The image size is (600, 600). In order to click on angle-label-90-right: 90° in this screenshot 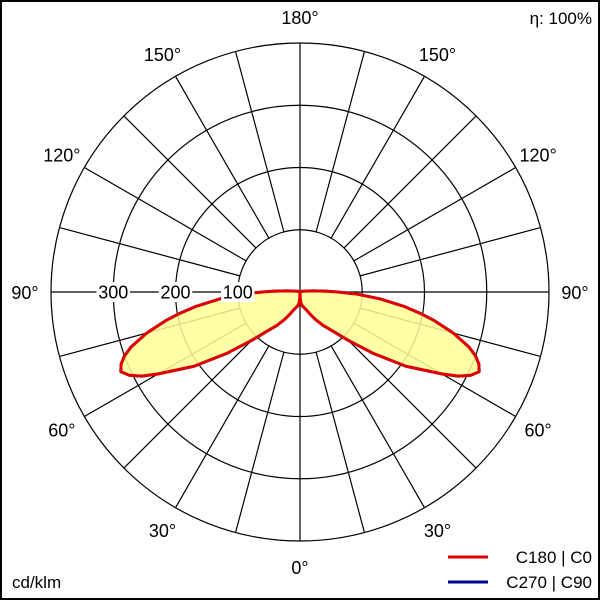, I will do `click(574, 293)`.